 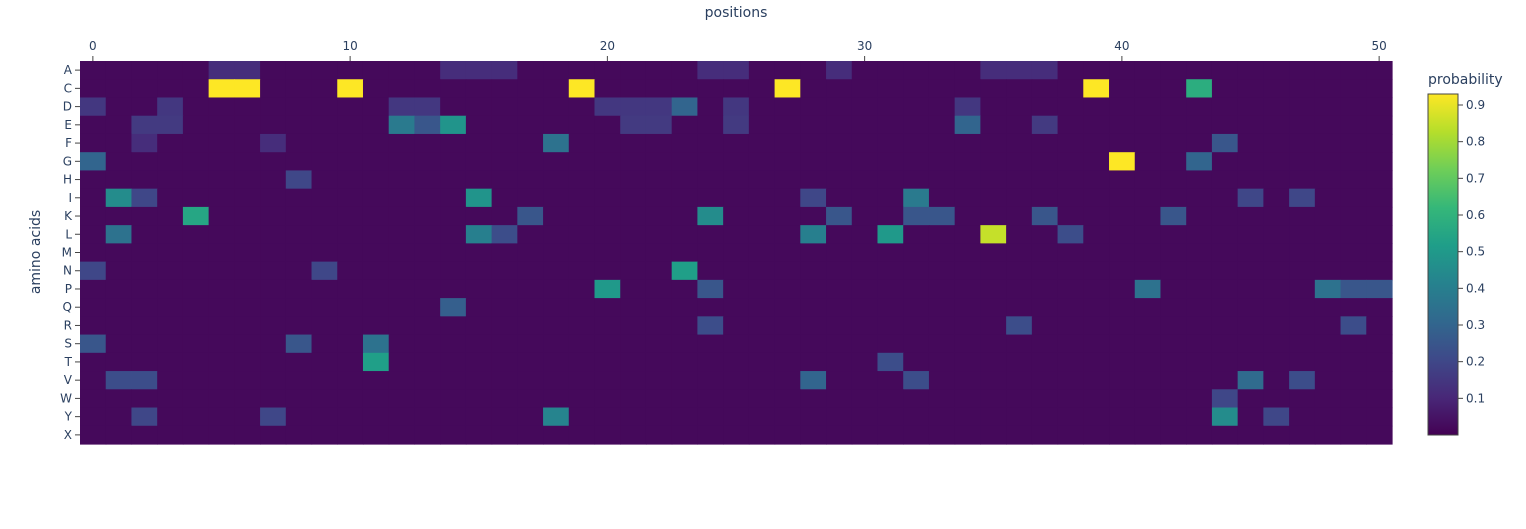 What do you see at coordinates (68, 143) in the screenshot?
I see `y-tick-label: F` at bounding box center [68, 143].